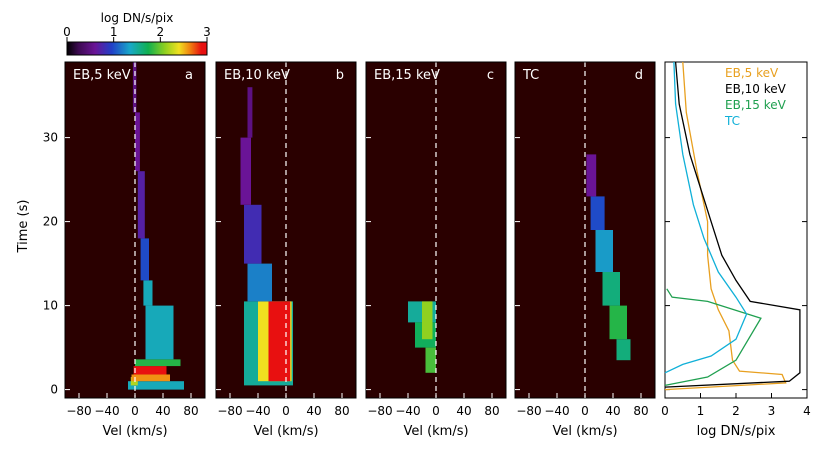 The height and width of the screenshot is (449, 830). What do you see at coordinates (50, 222) in the screenshot?
I see `y-tick-label: 20` at bounding box center [50, 222].